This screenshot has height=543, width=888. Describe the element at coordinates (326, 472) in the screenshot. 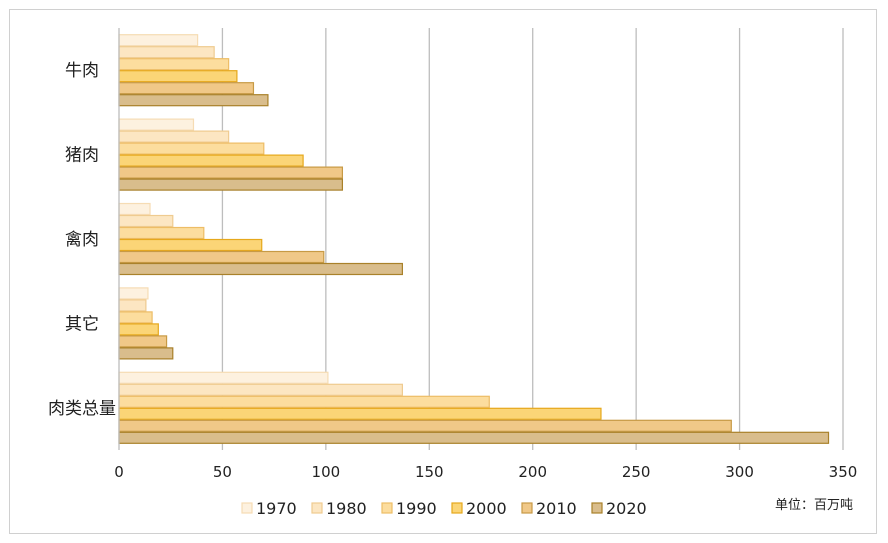

I see `x-tick-label: 100` at that location.